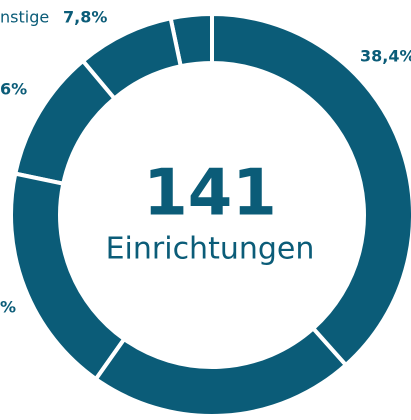  Describe the element at coordinates (24, 17) in the screenshot. I see `category-label: nstige` at that location.